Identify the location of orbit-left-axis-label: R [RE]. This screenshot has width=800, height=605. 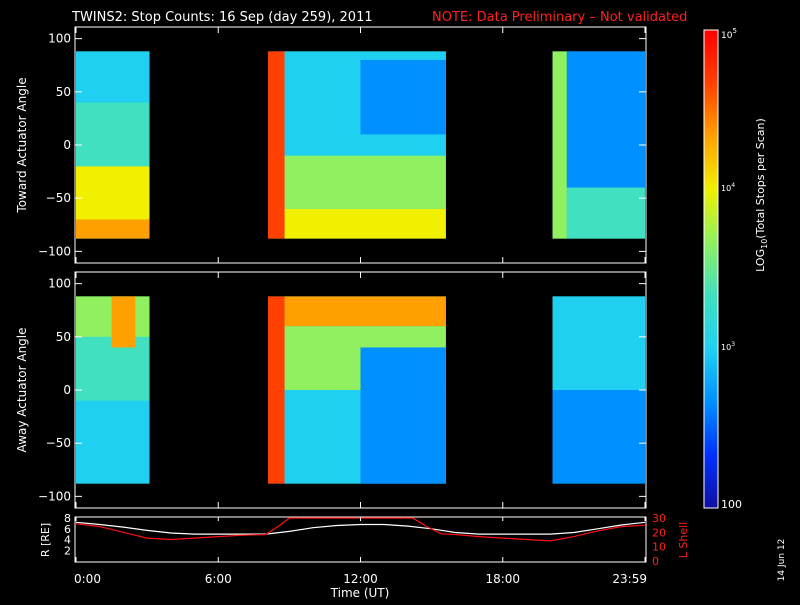
(45, 540).